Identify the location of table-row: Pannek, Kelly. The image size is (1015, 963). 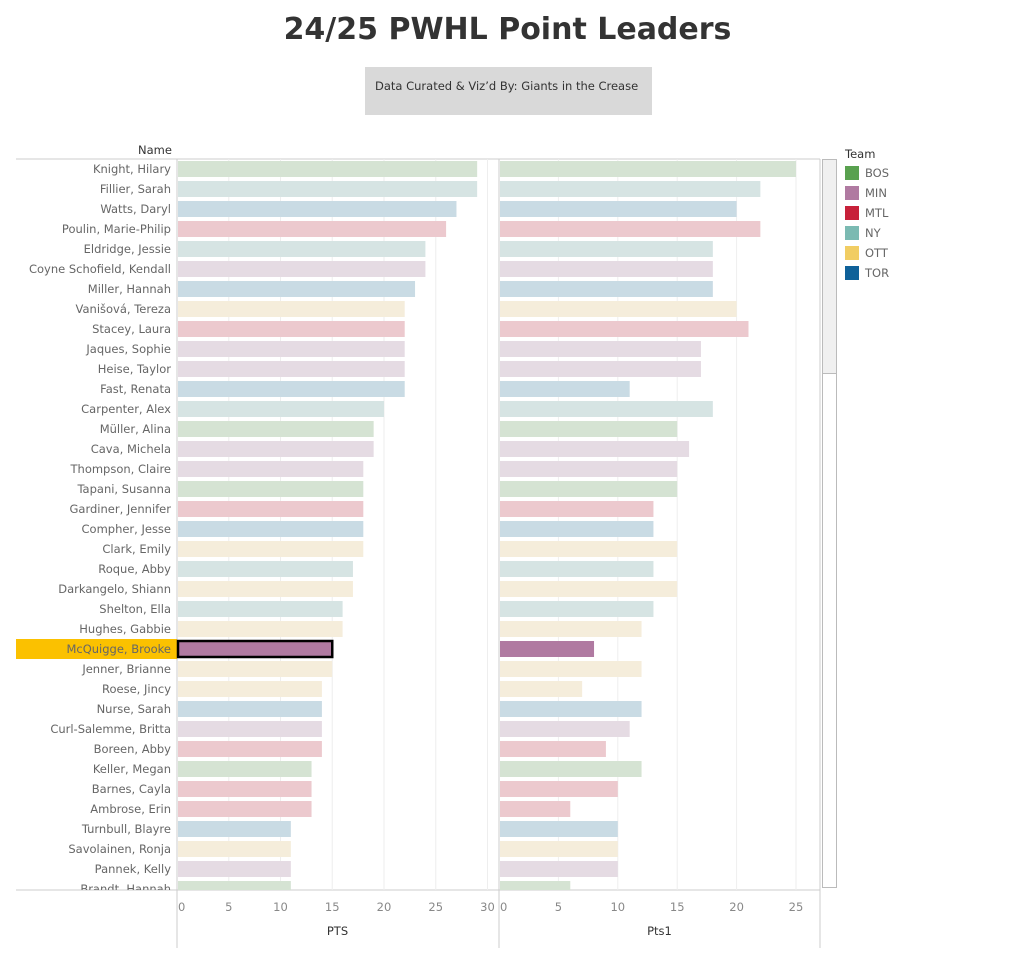
(356, 869).